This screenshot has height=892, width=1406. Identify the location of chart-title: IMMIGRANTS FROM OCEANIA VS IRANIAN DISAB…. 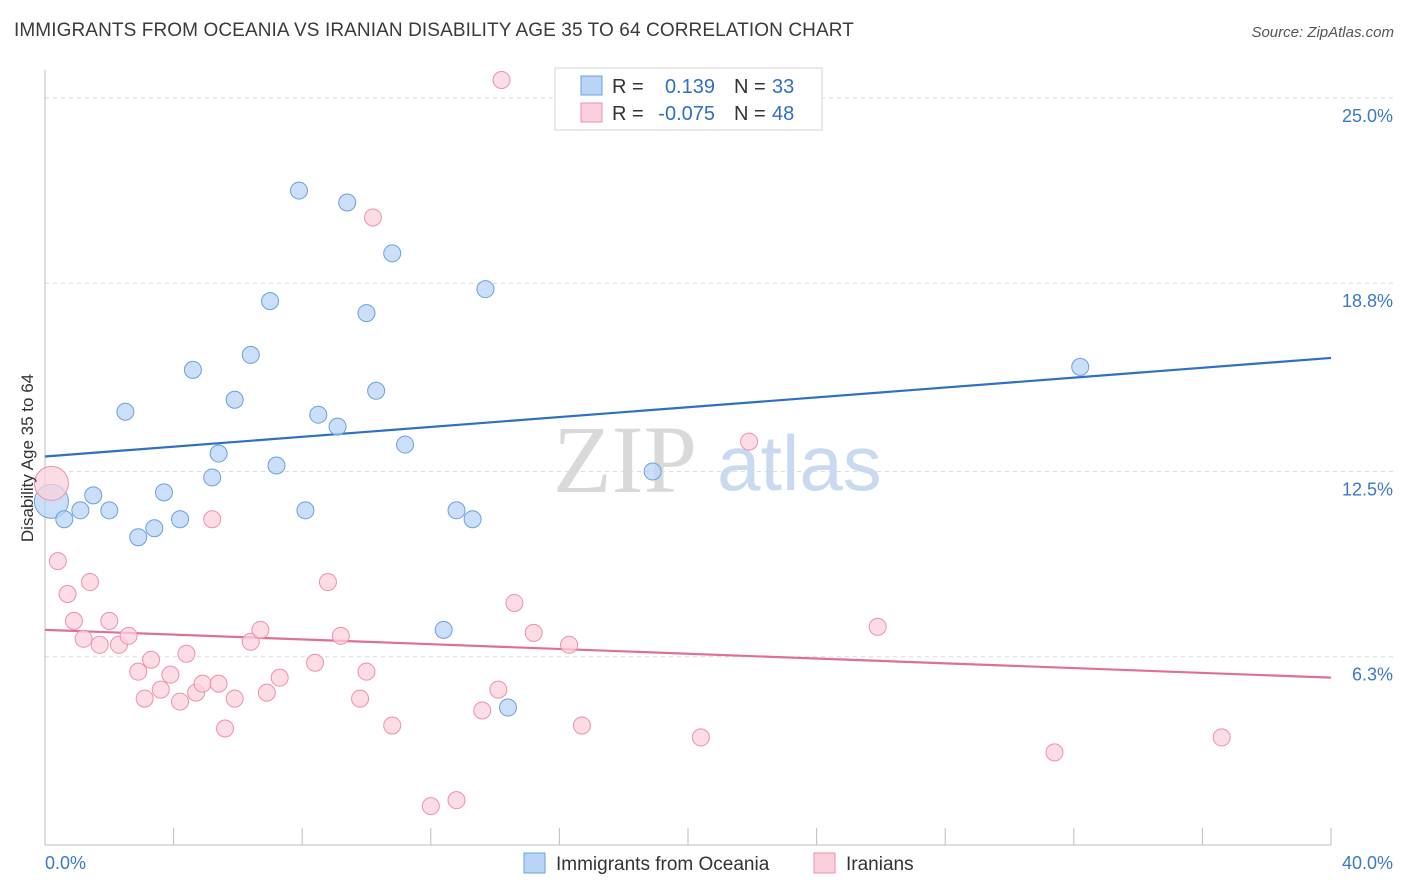
(434, 30).